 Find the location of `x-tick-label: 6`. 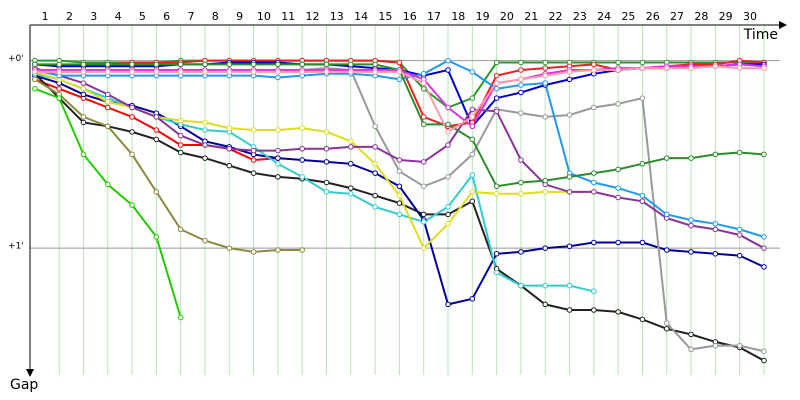

x-tick-label: 6 is located at coordinates (166, 16).